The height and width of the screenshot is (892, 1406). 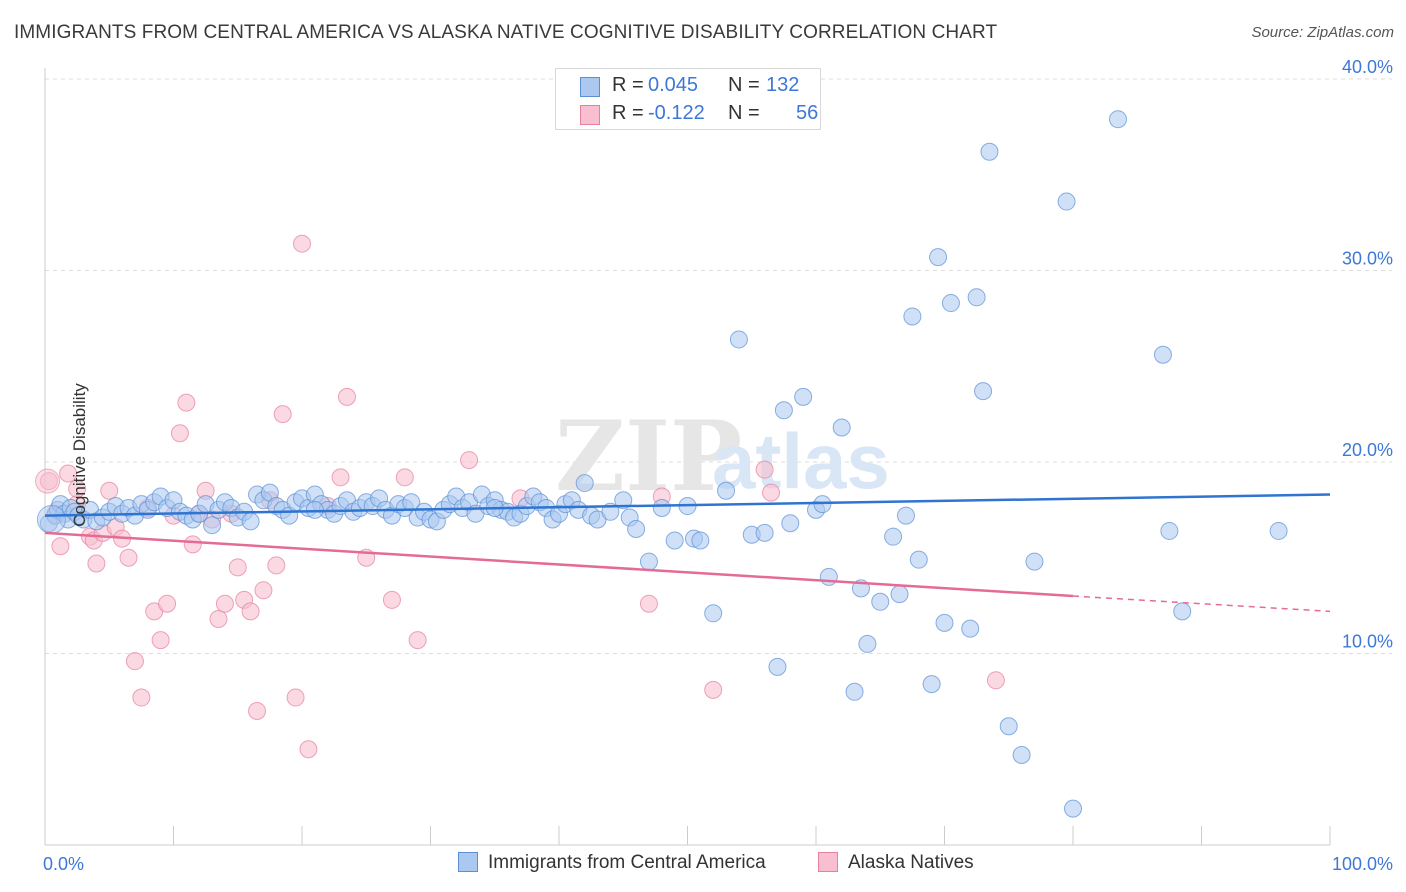 What do you see at coordinates (559, 564) in the screenshot?
I see `trend-line-alaska-natives` at bounding box center [559, 564].